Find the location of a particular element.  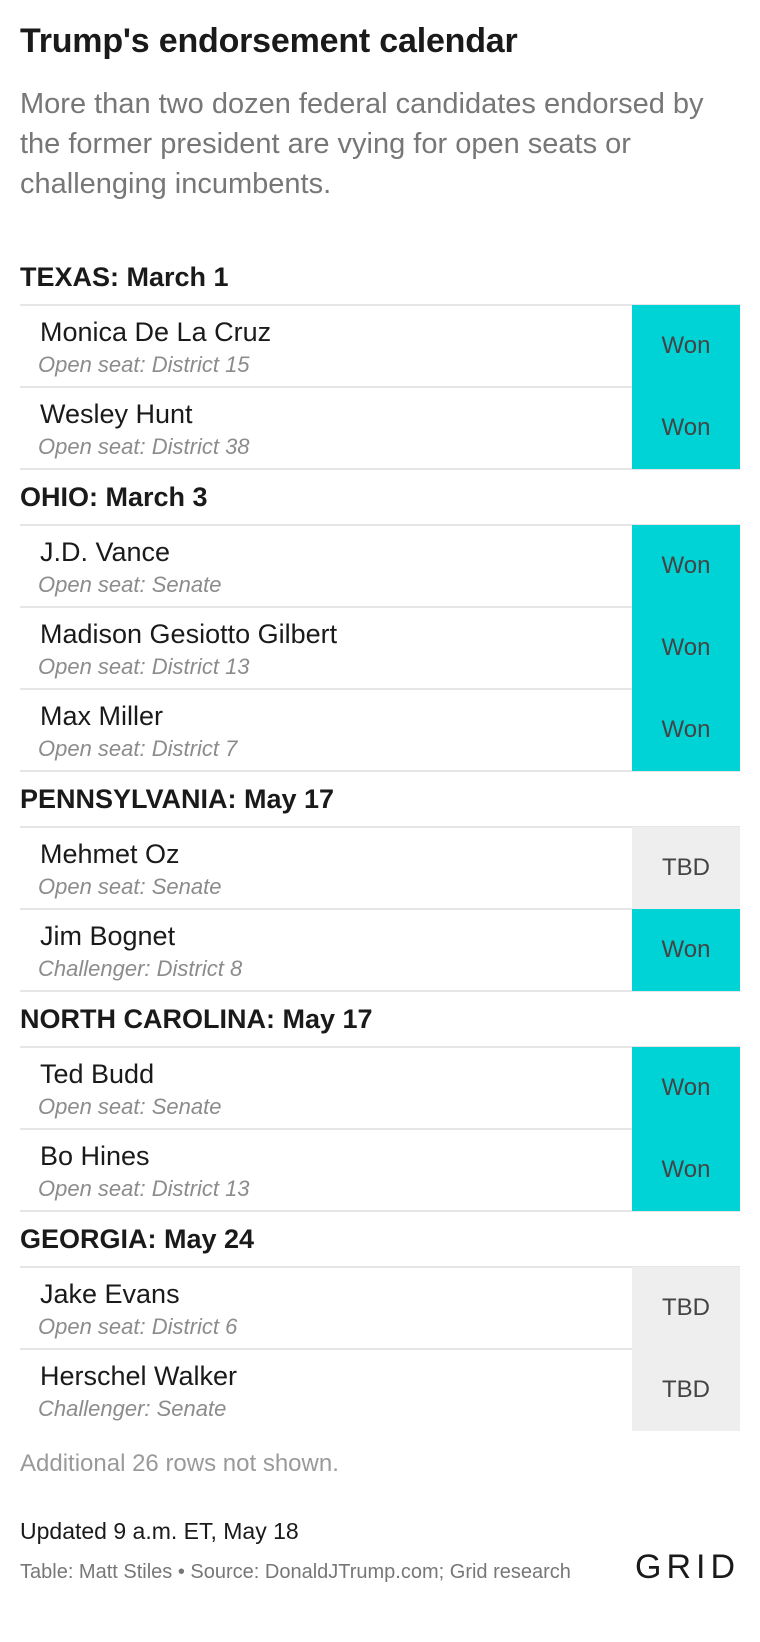

seat-type: Challenger: Senate is located at coordinates (132, 1408).